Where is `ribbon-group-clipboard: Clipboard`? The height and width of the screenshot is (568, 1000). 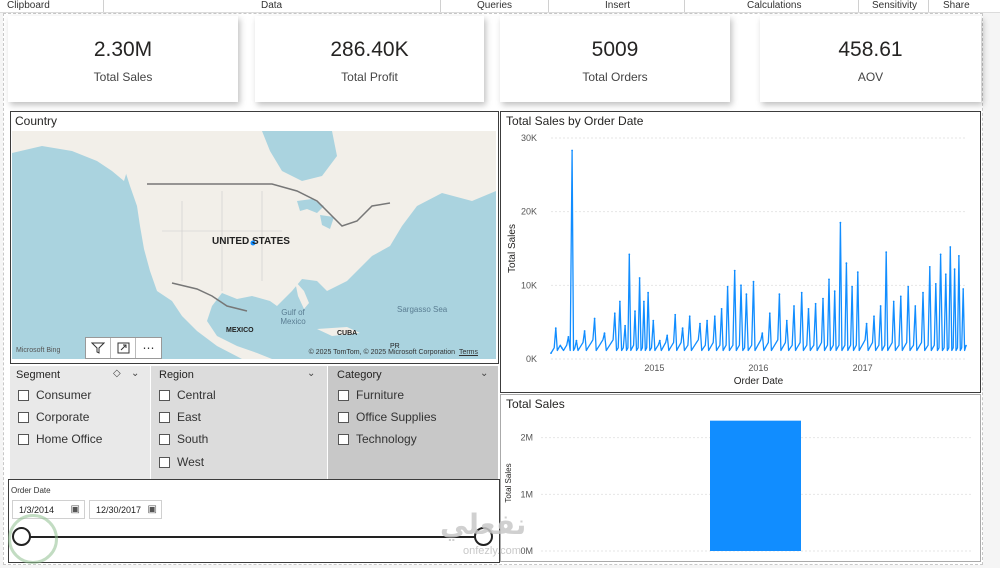 ribbon-group-clipboard: Clipboard is located at coordinates (28, 5).